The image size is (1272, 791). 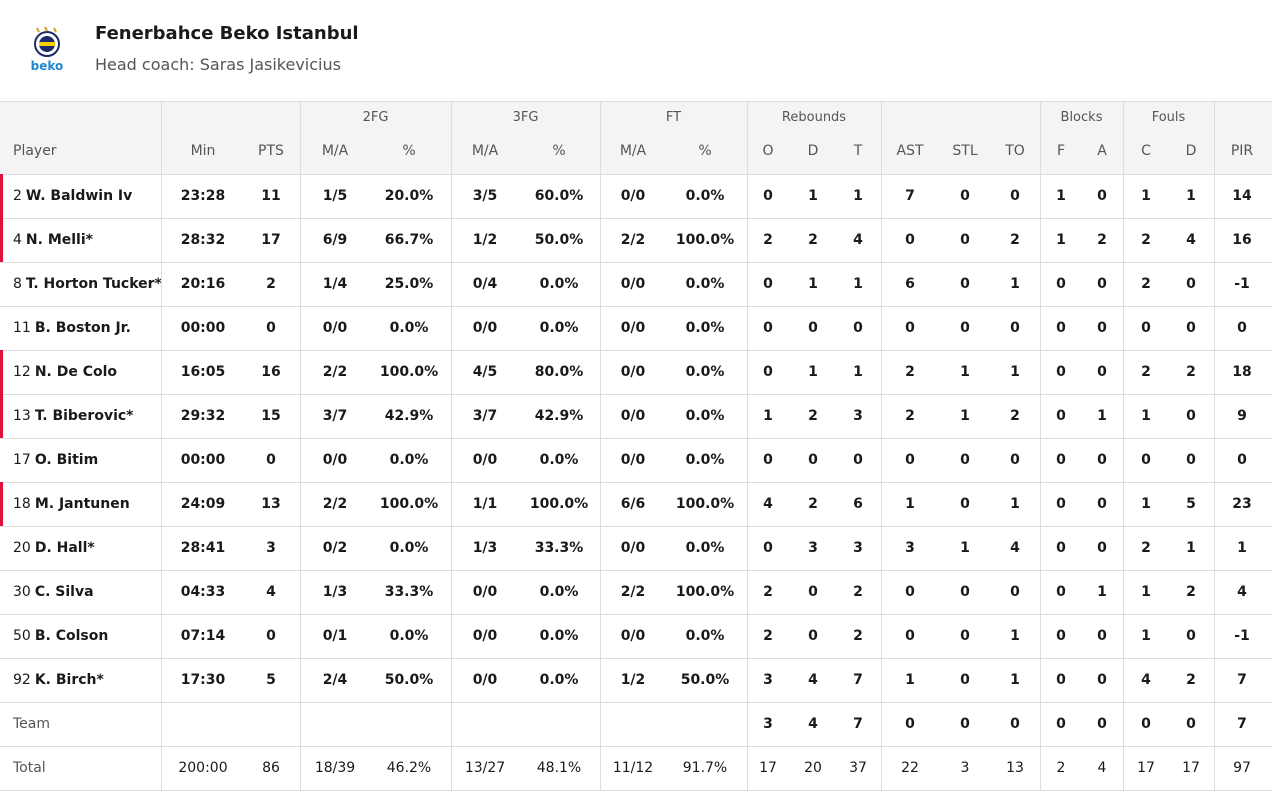 What do you see at coordinates (203, 592) in the screenshot?
I see `stat-cell: 04:33` at bounding box center [203, 592].